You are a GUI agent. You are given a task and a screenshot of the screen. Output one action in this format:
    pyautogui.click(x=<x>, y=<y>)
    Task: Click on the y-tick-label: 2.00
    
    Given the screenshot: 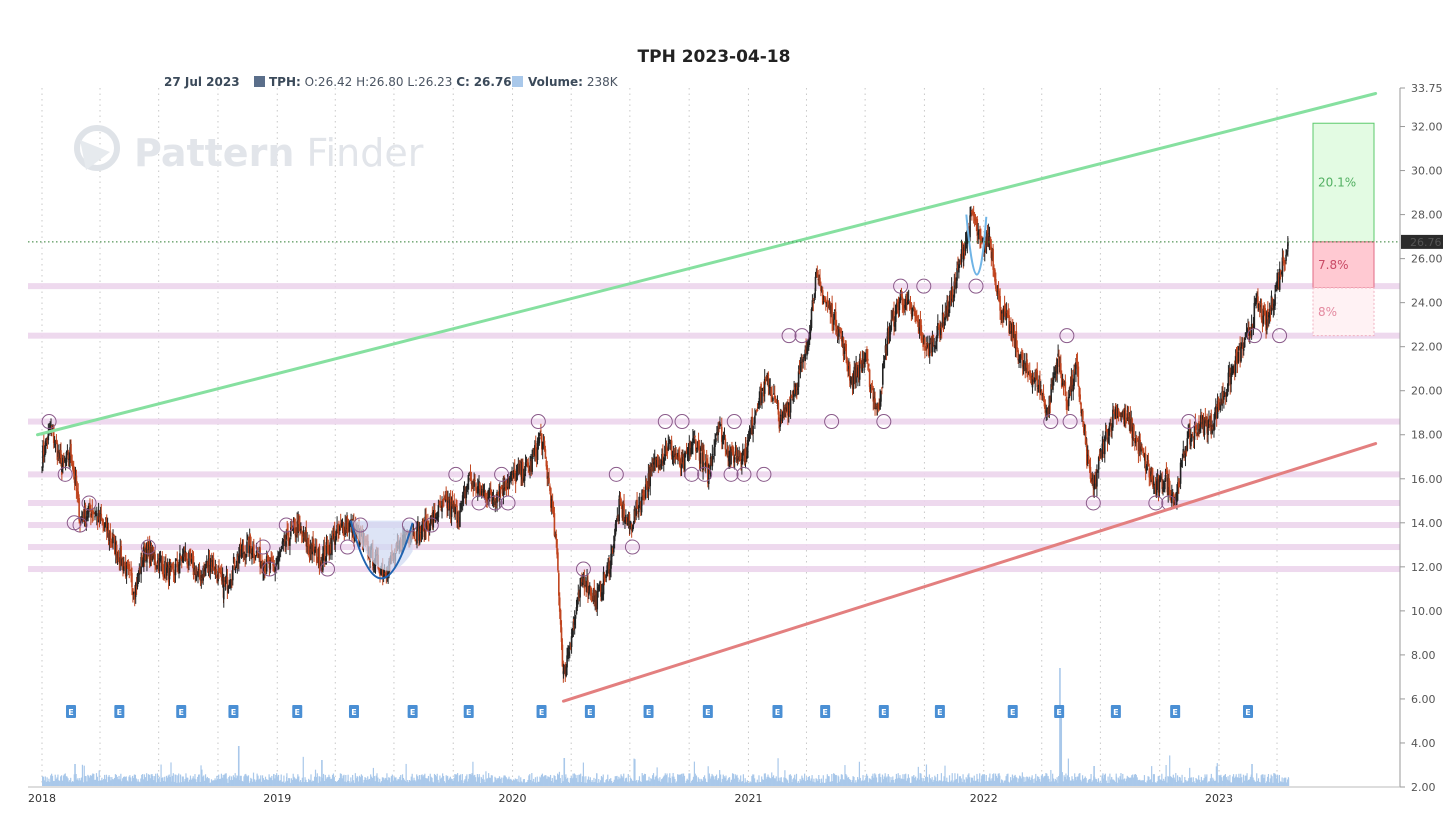 What is the action you would take?
    pyautogui.click(x=1423, y=787)
    